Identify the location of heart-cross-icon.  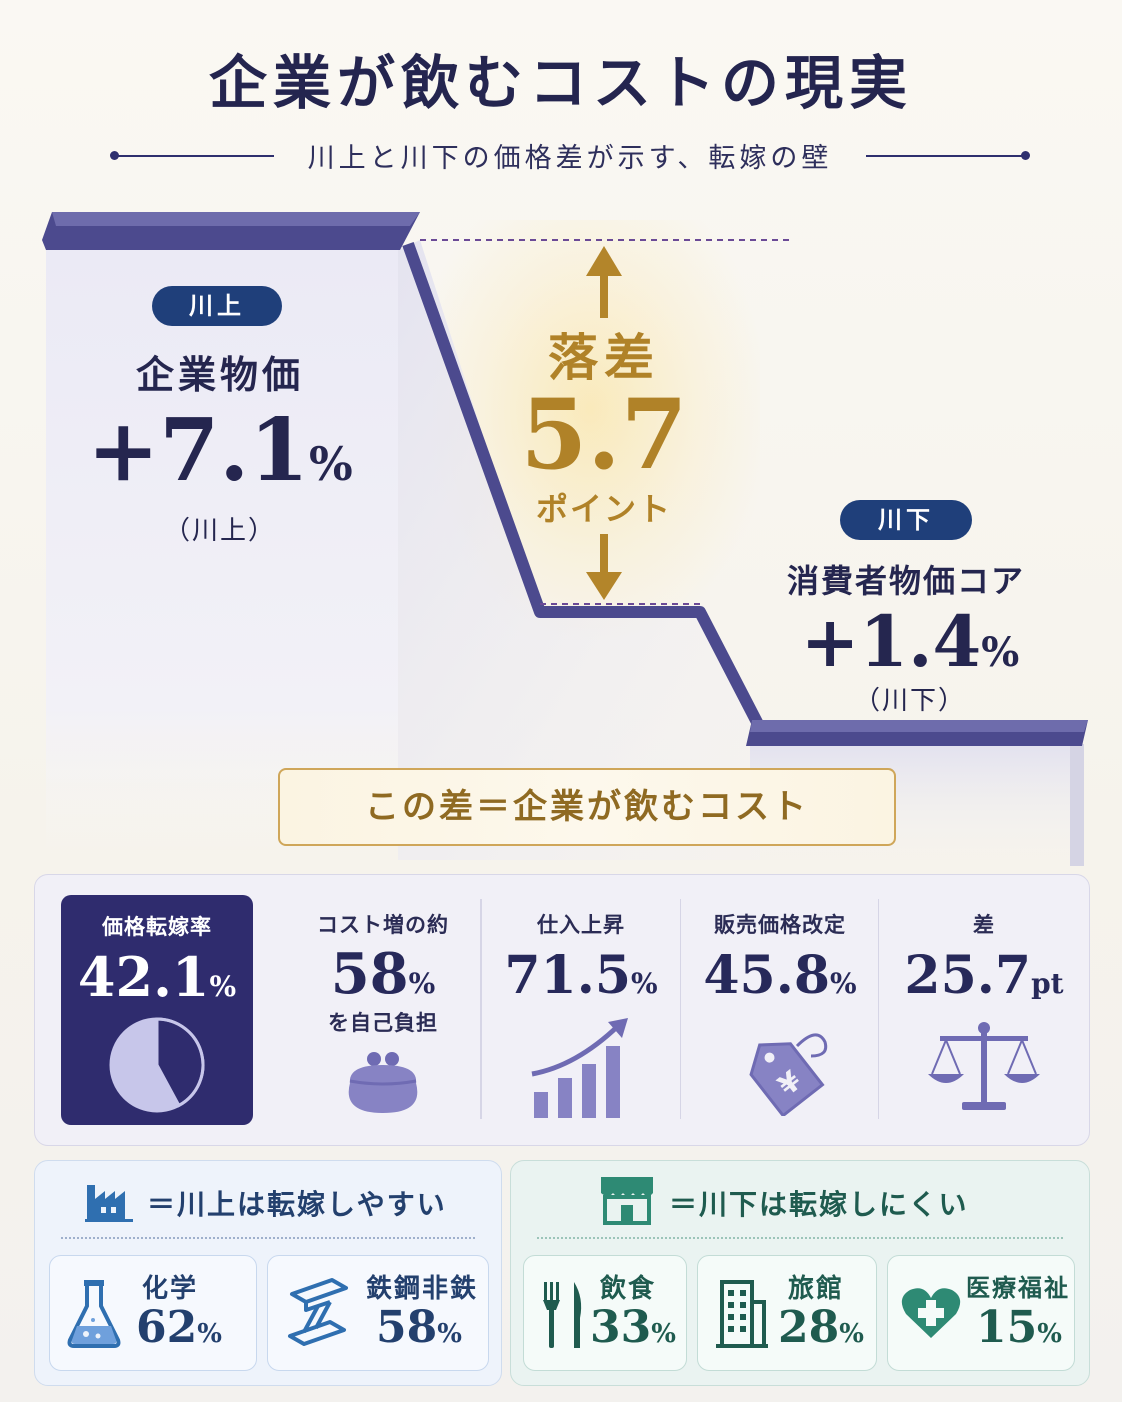
(931, 1313).